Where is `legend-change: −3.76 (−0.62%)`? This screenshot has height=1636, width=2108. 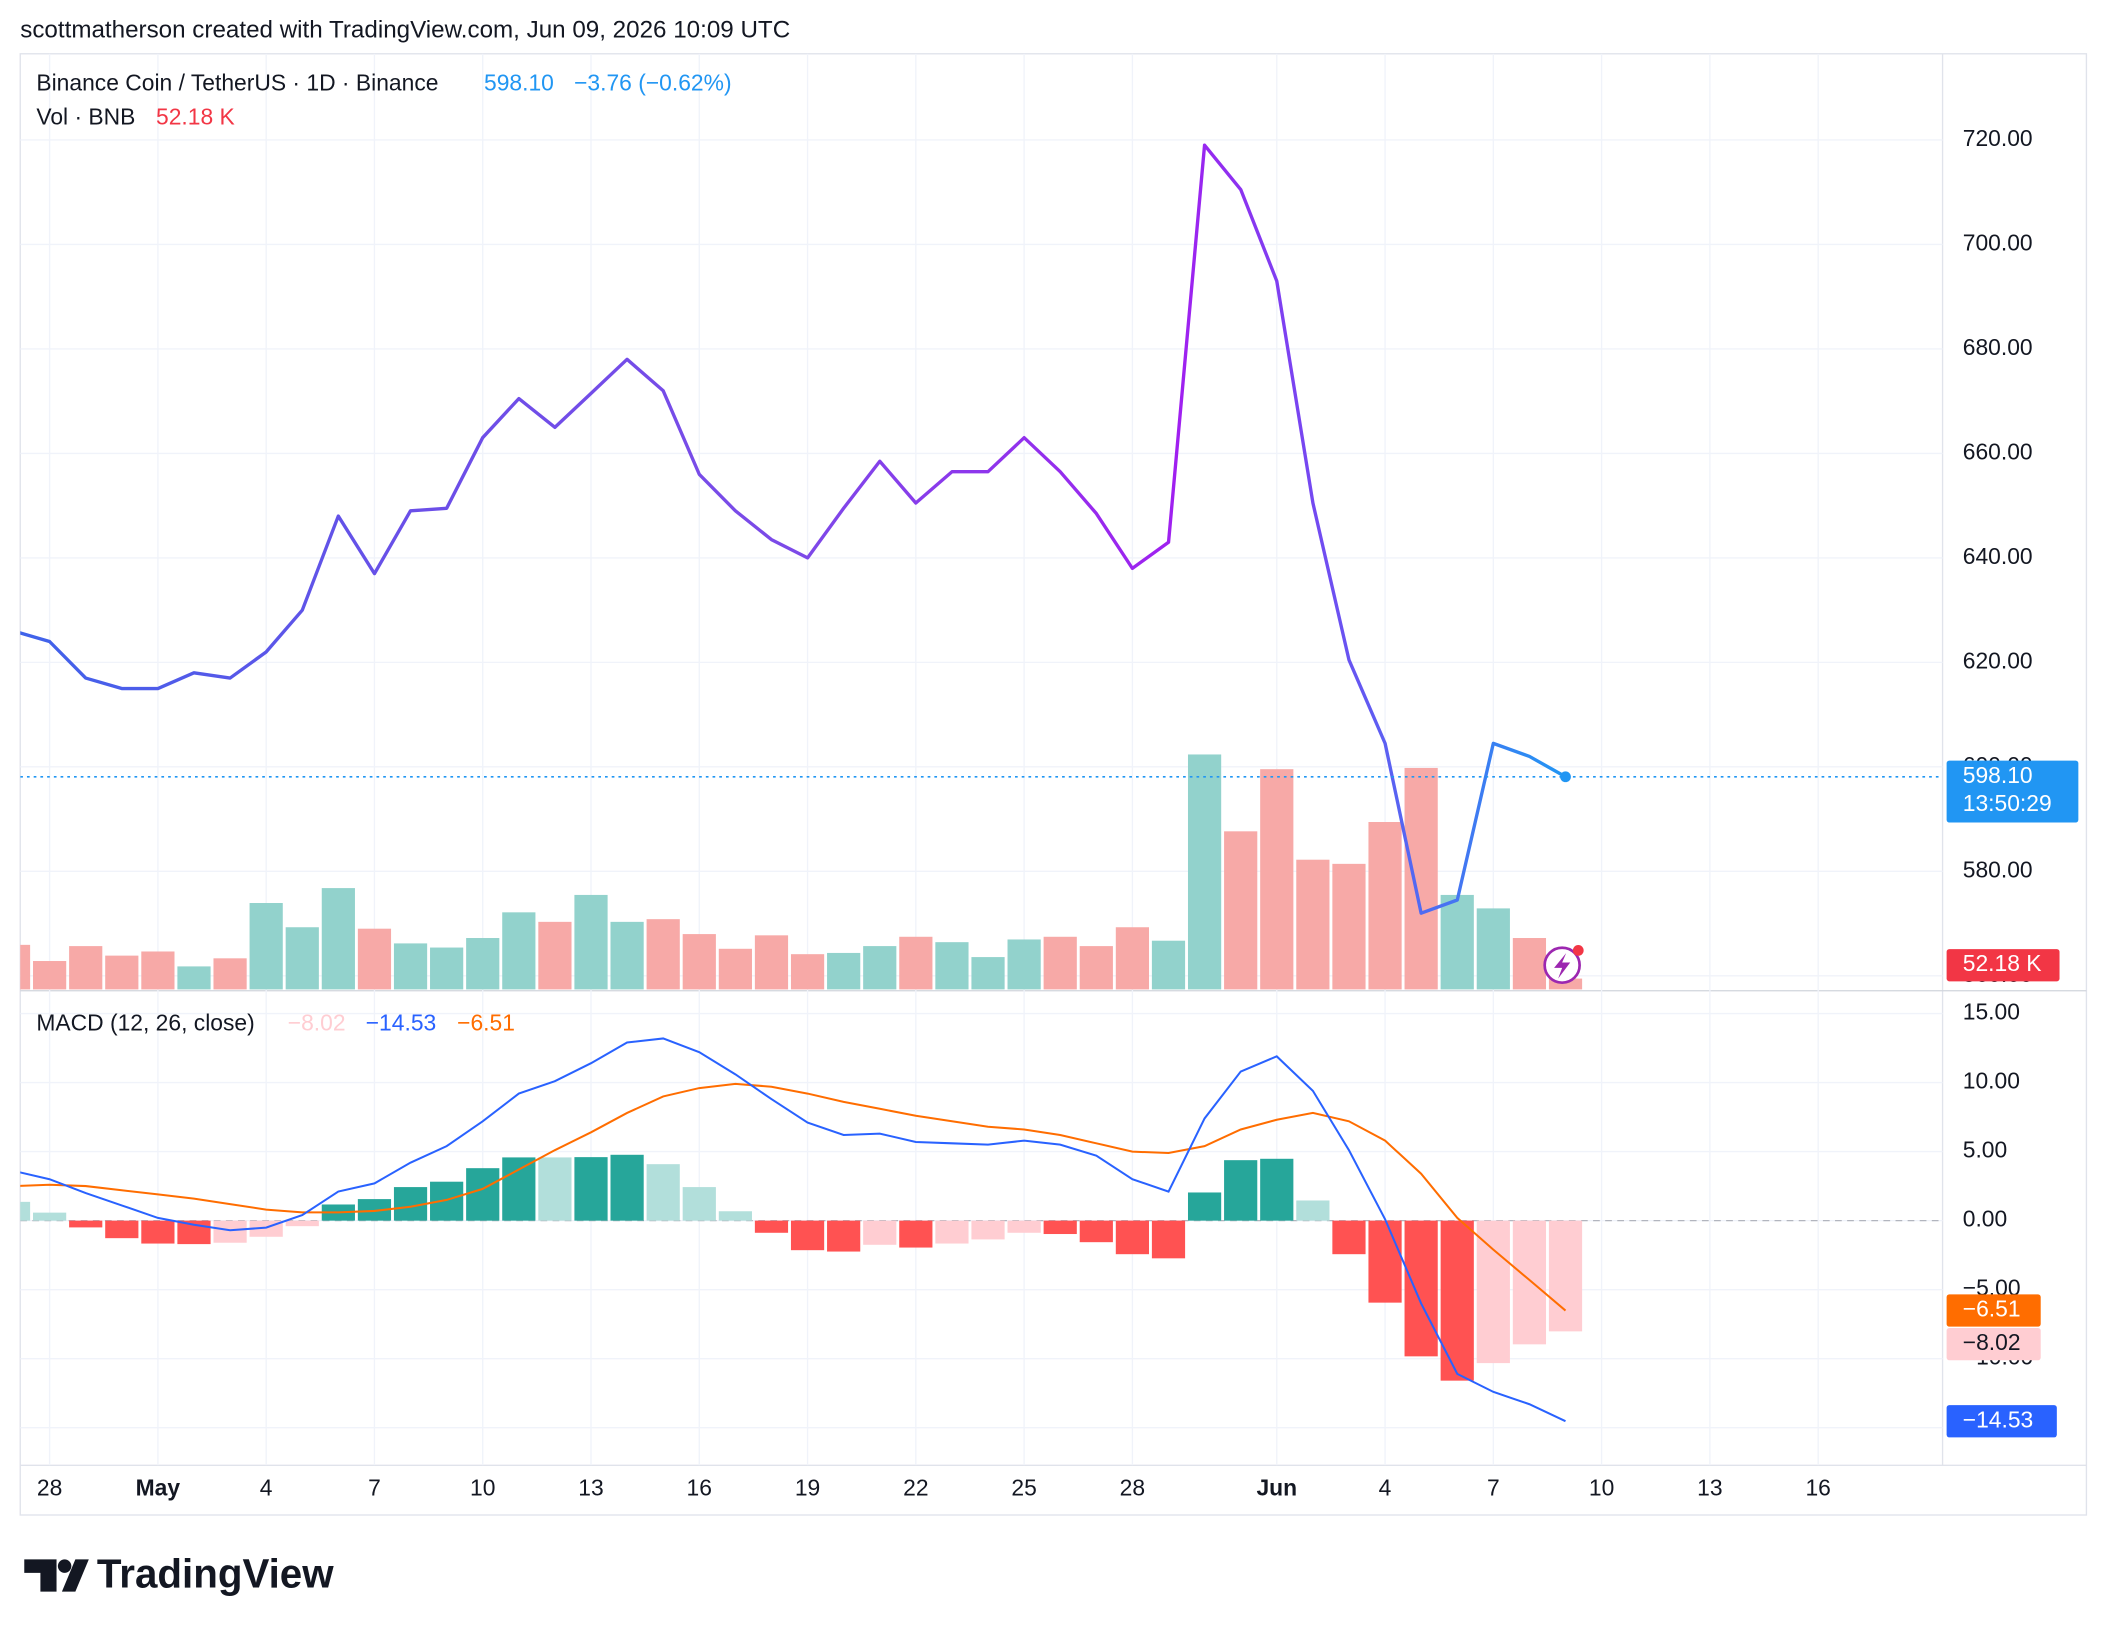 legend-change: −3.76 (−0.62%) is located at coordinates (652, 83).